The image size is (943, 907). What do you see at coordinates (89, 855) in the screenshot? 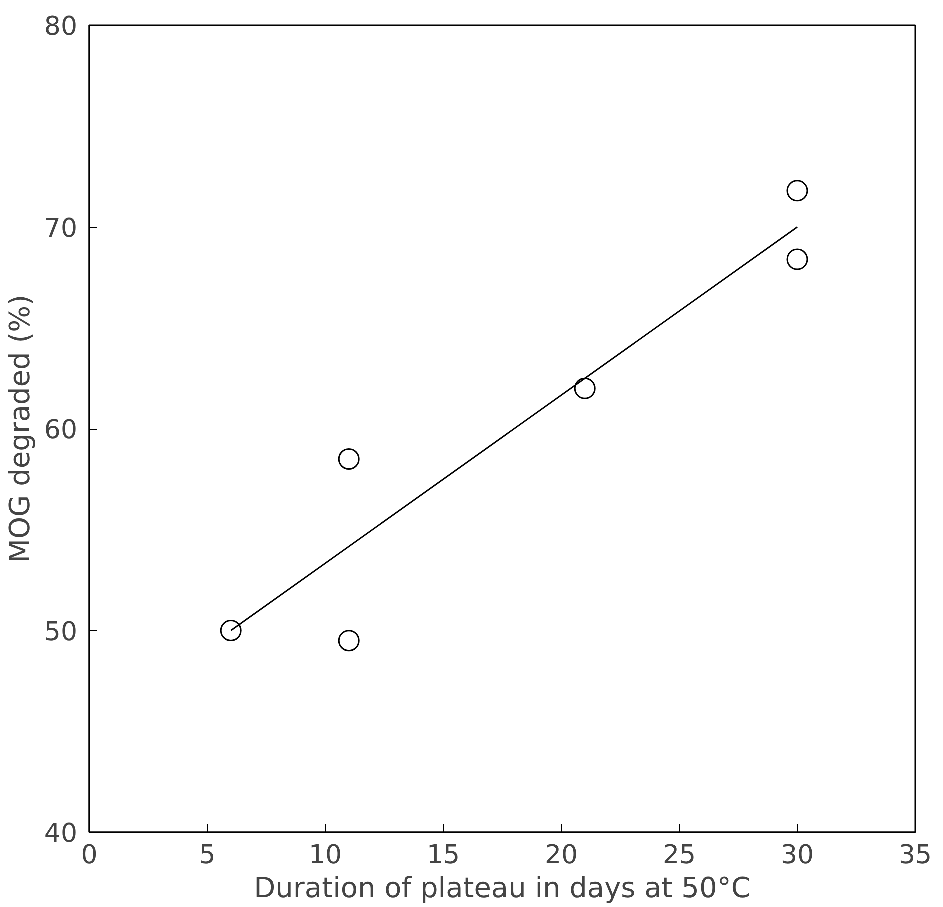
I see `x-tick-label: 0` at bounding box center [89, 855].